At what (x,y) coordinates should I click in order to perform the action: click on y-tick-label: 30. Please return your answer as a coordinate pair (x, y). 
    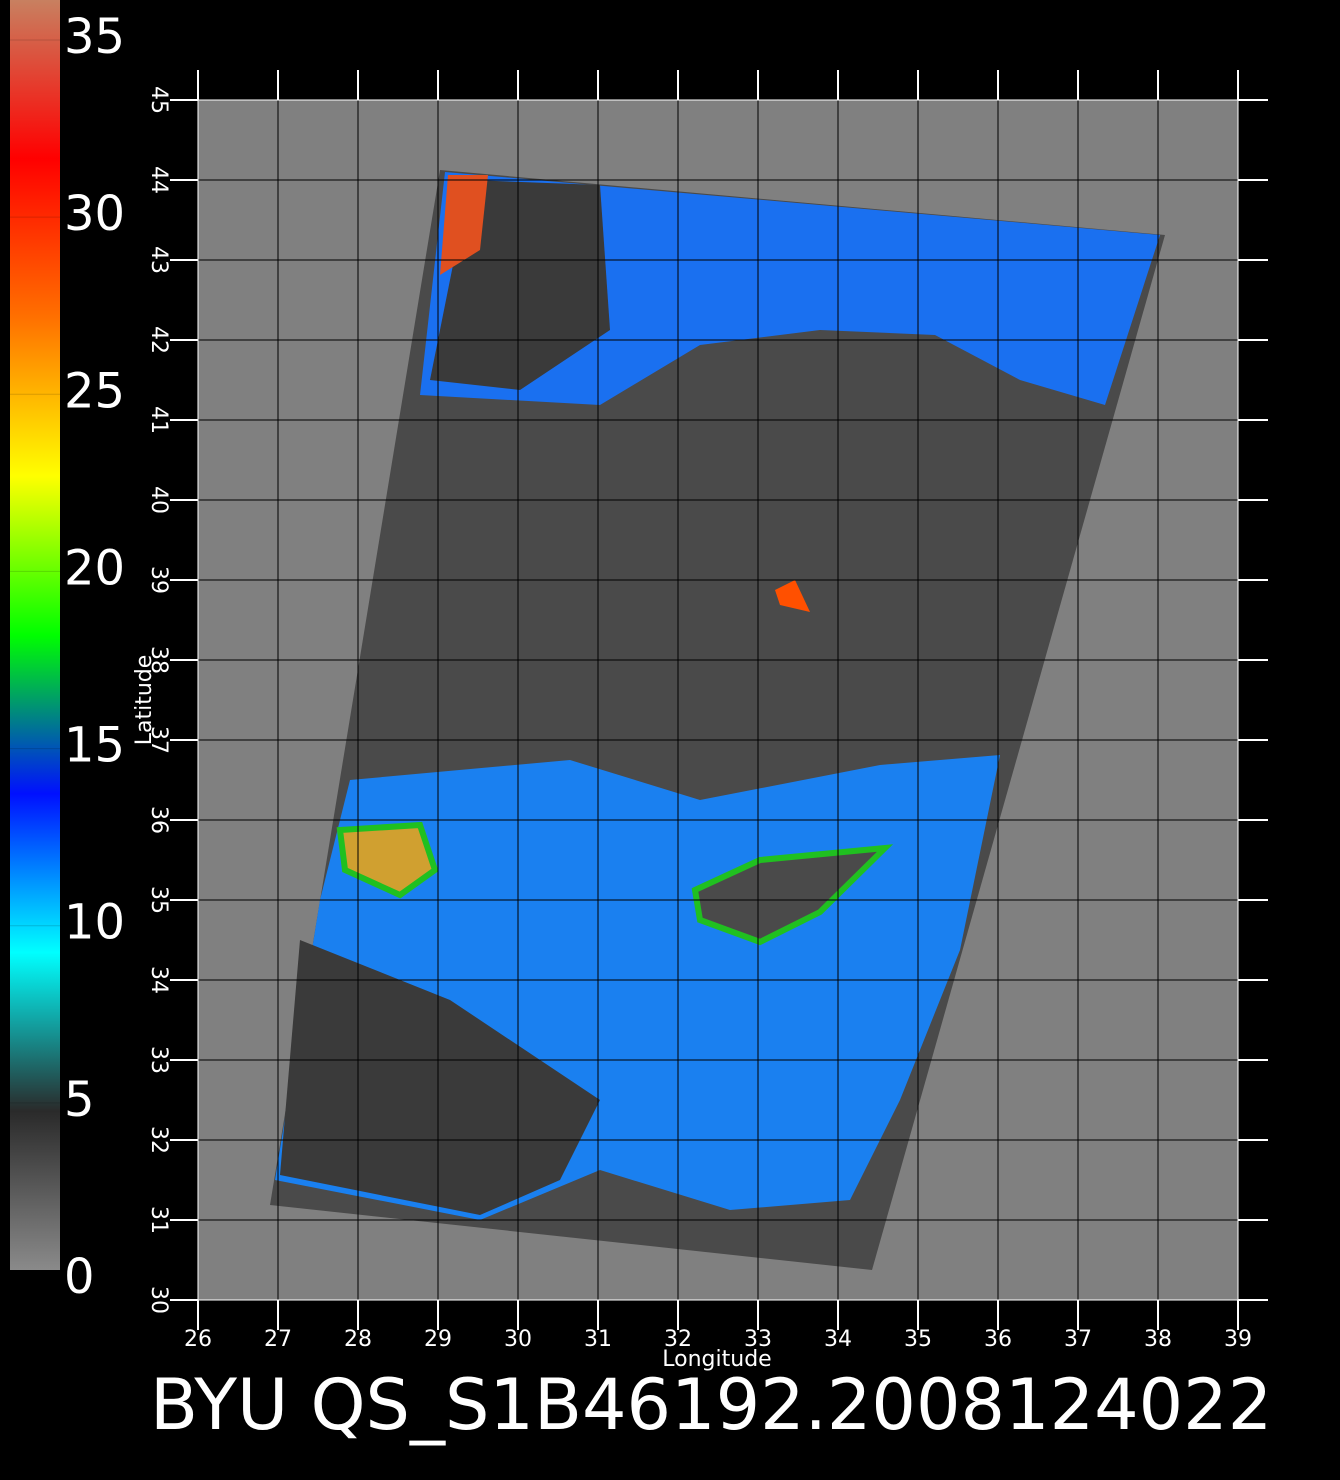
    Looking at the image, I should click on (158, 1300).